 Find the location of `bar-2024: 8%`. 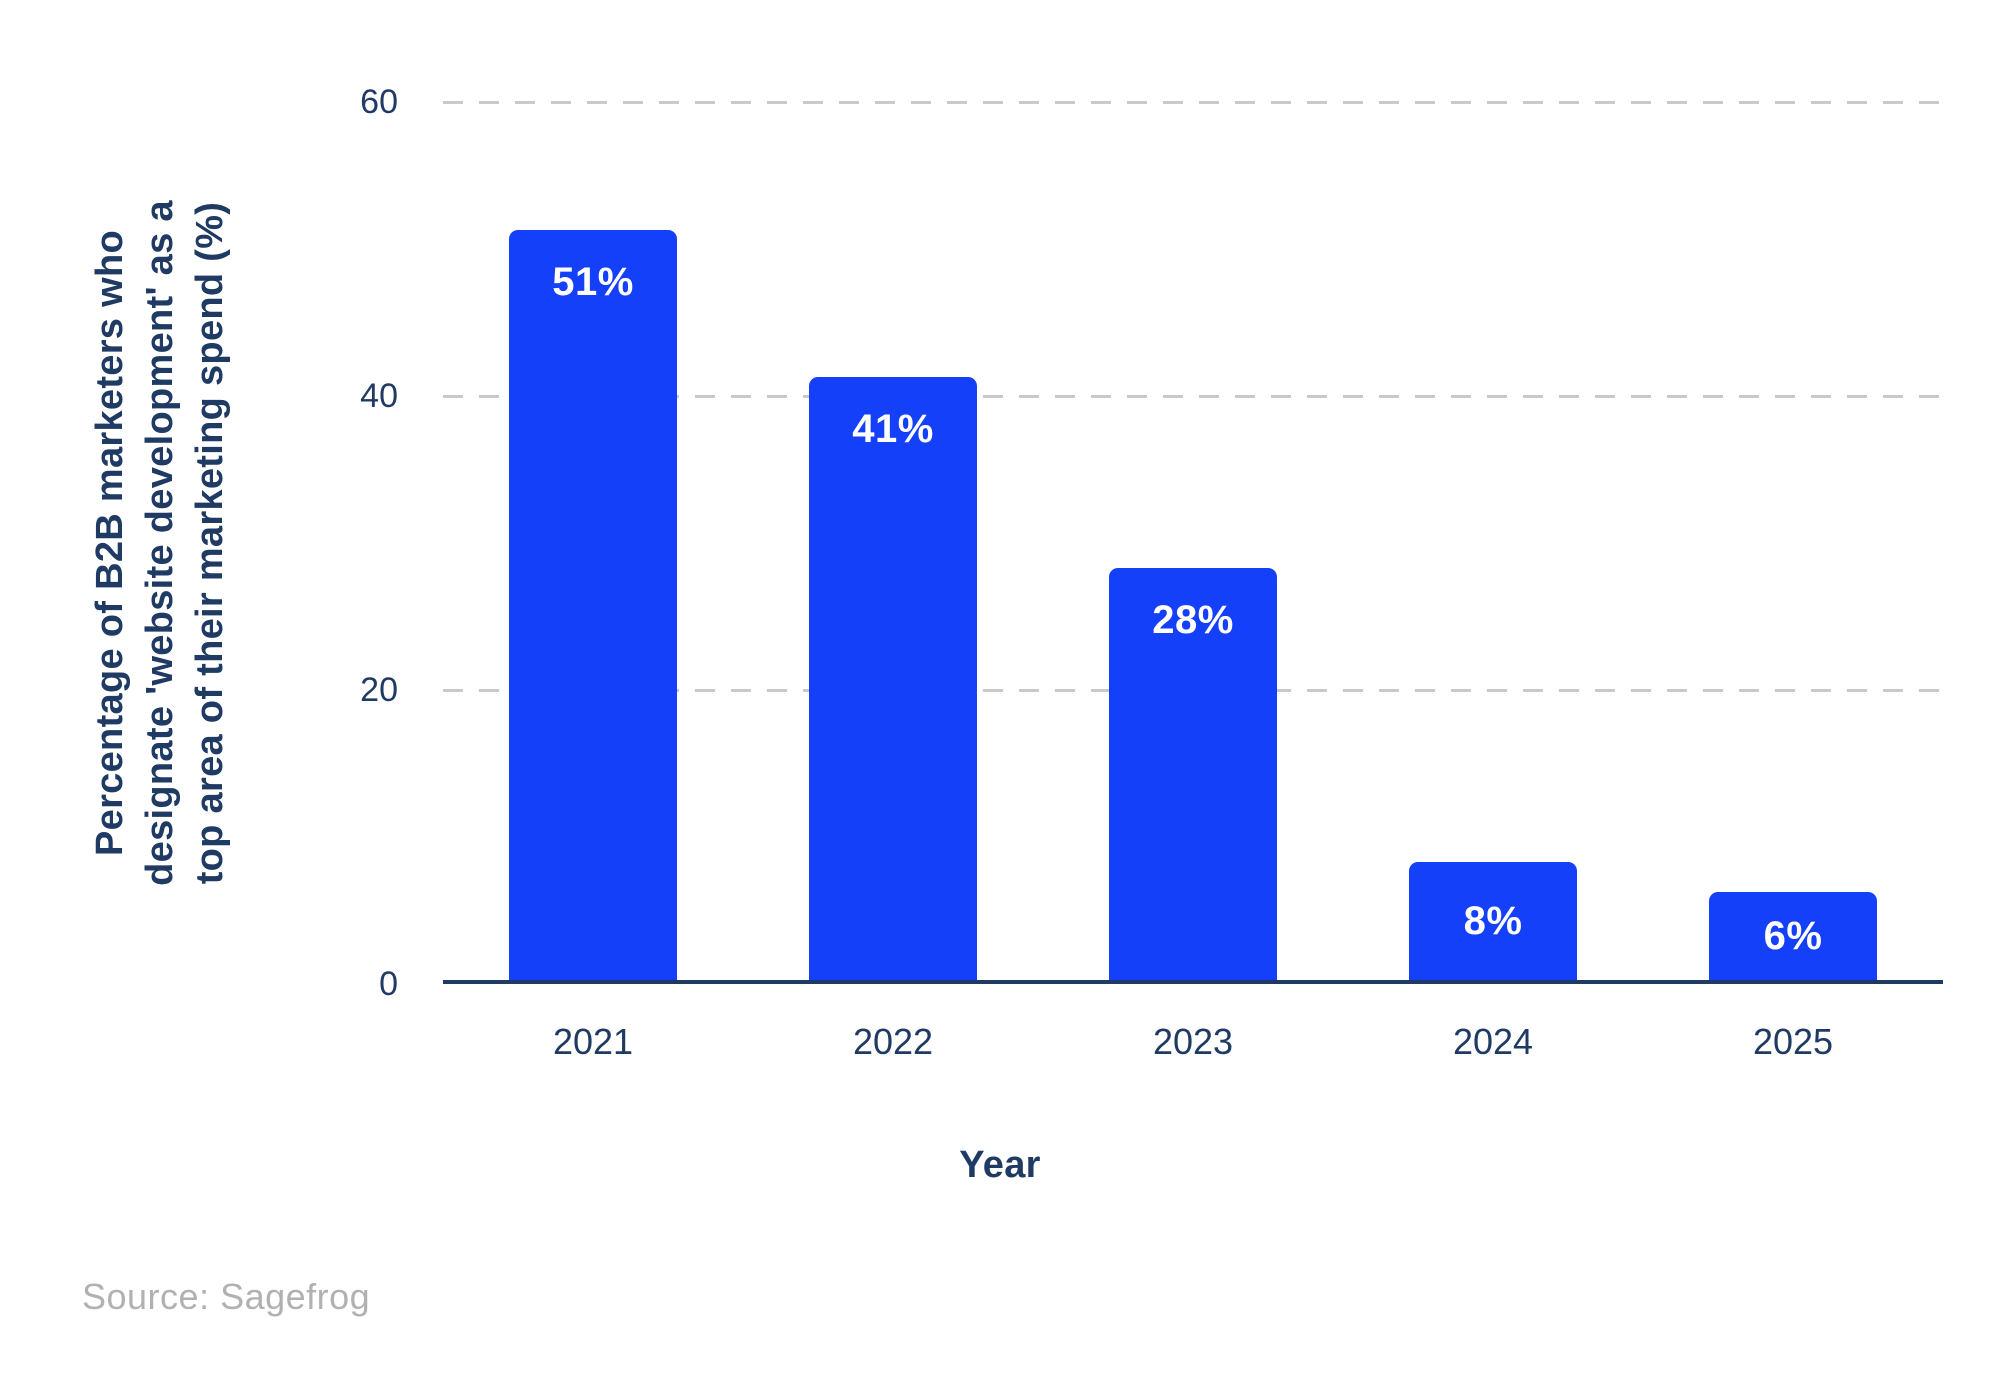

bar-2024: 8% is located at coordinates (1493, 921).